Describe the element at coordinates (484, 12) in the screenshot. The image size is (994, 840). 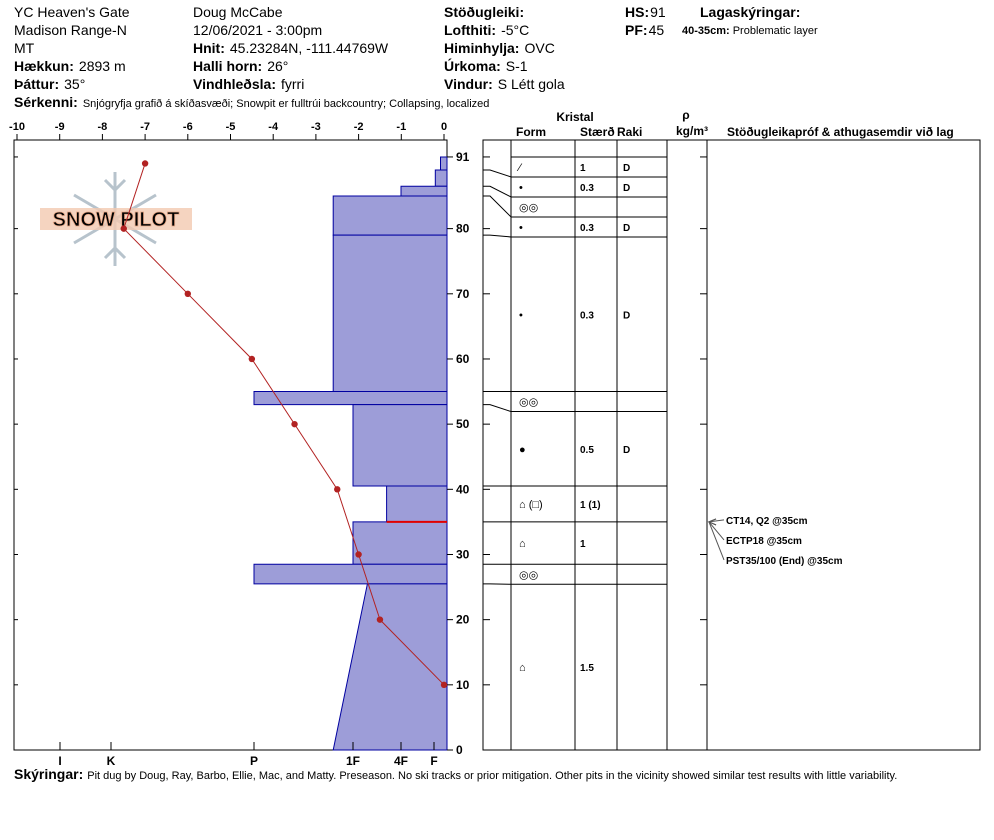
I see `stability: Stöðugleiki:` at that location.